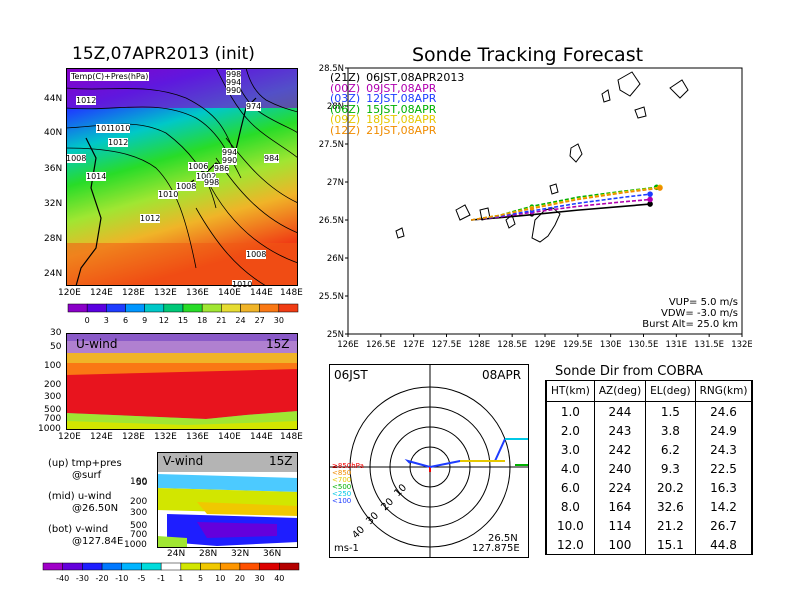  What do you see at coordinates (331, 69) in the screenshot?
I see `y-tick-label: 28.5N` at bounding box center [331, 69].